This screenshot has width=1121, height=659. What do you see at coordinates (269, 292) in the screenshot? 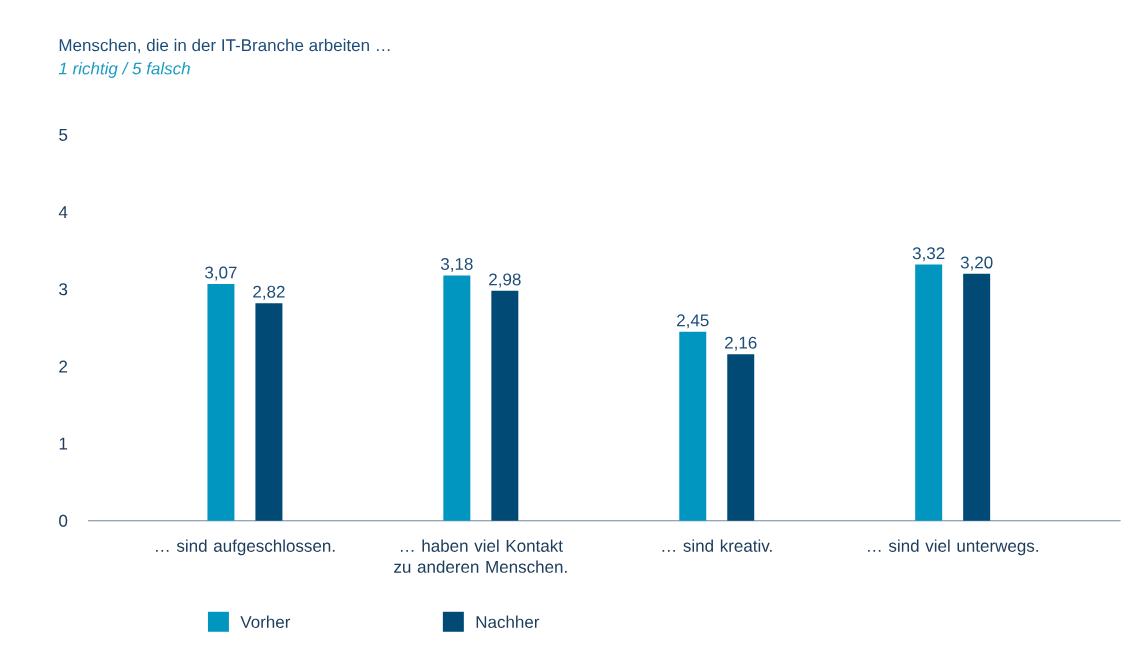
I see `data-label: 2,82` at bounding box center [269, 292].